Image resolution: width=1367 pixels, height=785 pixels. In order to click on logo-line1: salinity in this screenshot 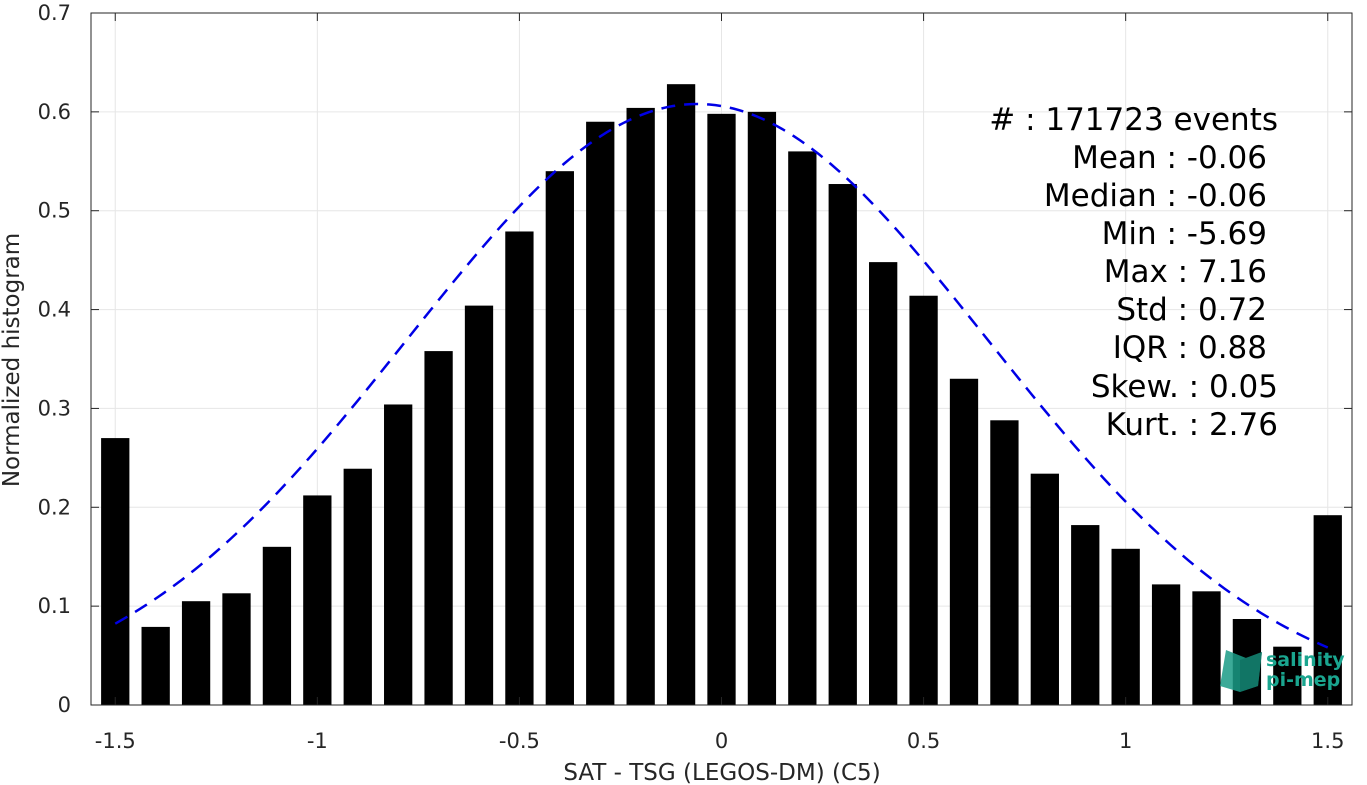, I will do `click(1305, 660)`.